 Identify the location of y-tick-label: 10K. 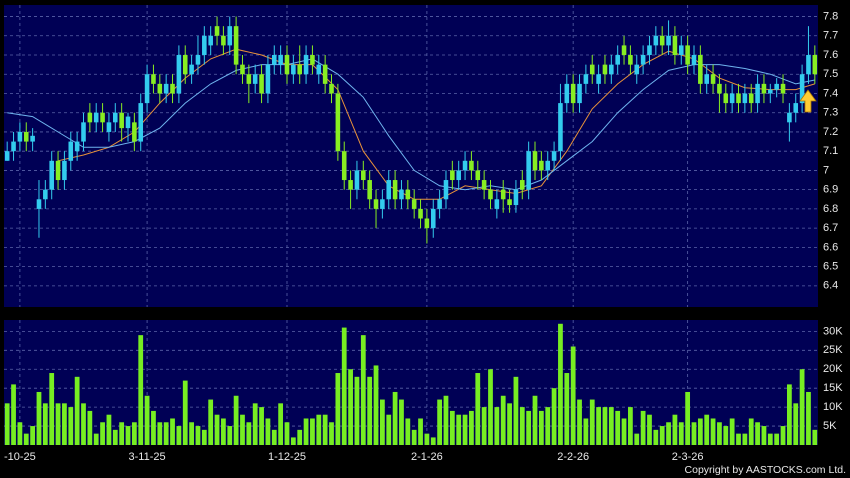
(833, 407).